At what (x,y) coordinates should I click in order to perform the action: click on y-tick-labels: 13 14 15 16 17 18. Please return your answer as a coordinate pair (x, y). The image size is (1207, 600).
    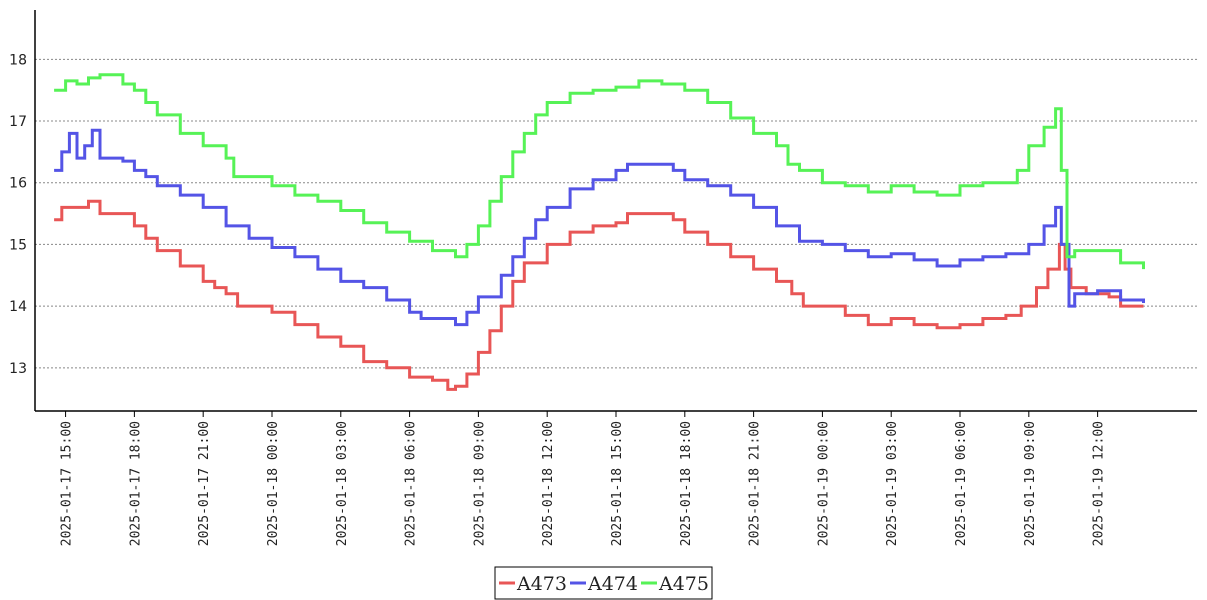
    Looking at the image, I should click on (18, 214).